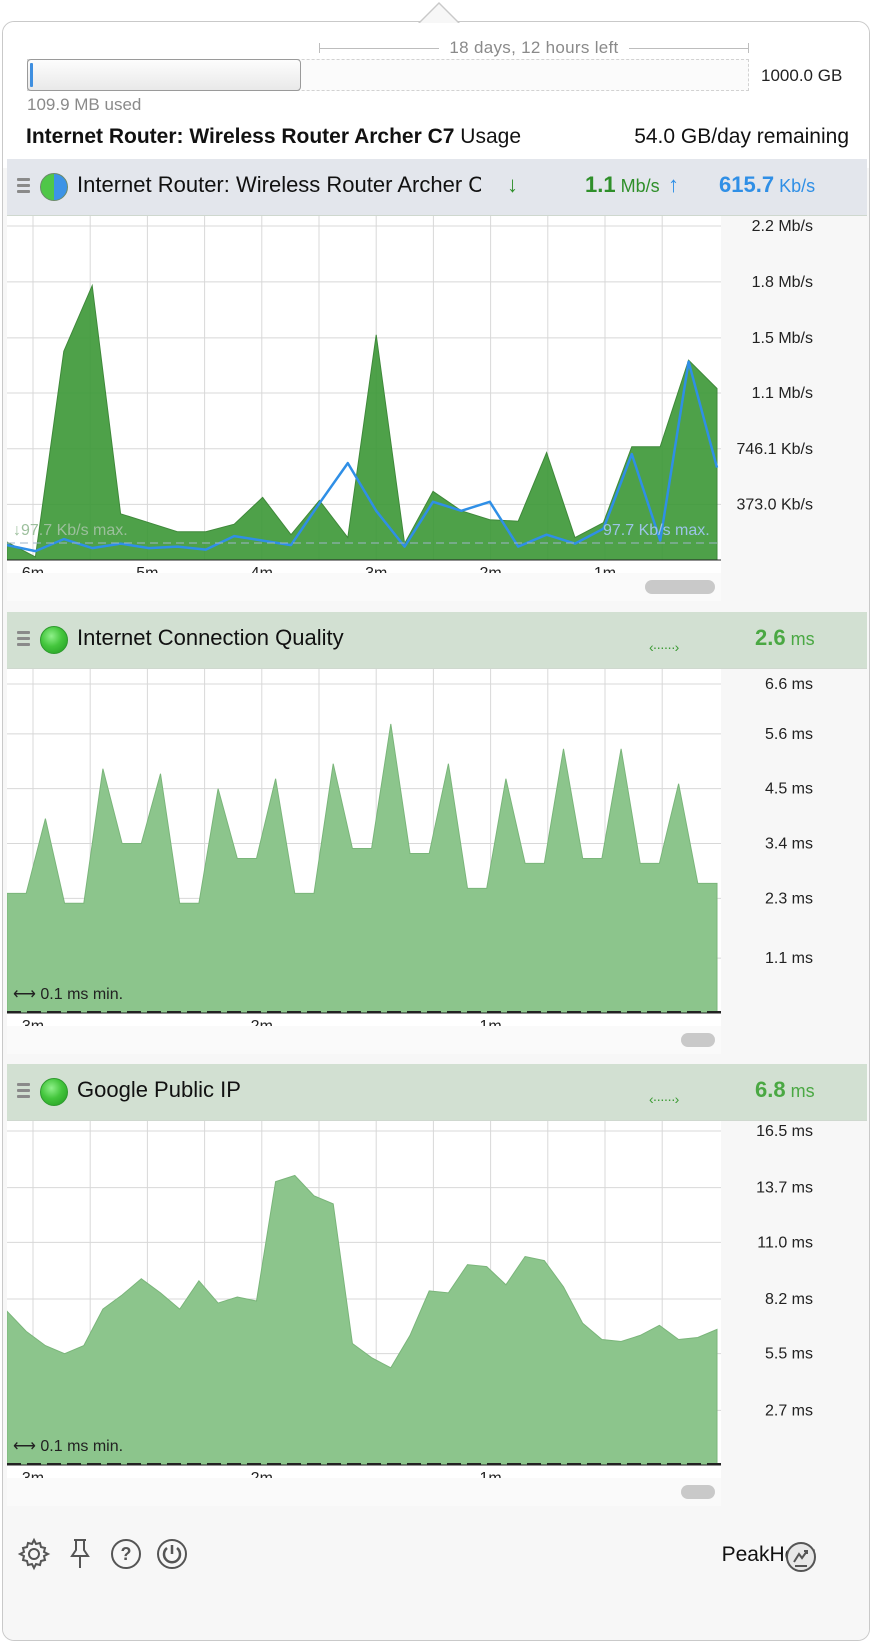 This screenshot has height=1644, width=874. I want to click on power-icon, so click(172, 1554).